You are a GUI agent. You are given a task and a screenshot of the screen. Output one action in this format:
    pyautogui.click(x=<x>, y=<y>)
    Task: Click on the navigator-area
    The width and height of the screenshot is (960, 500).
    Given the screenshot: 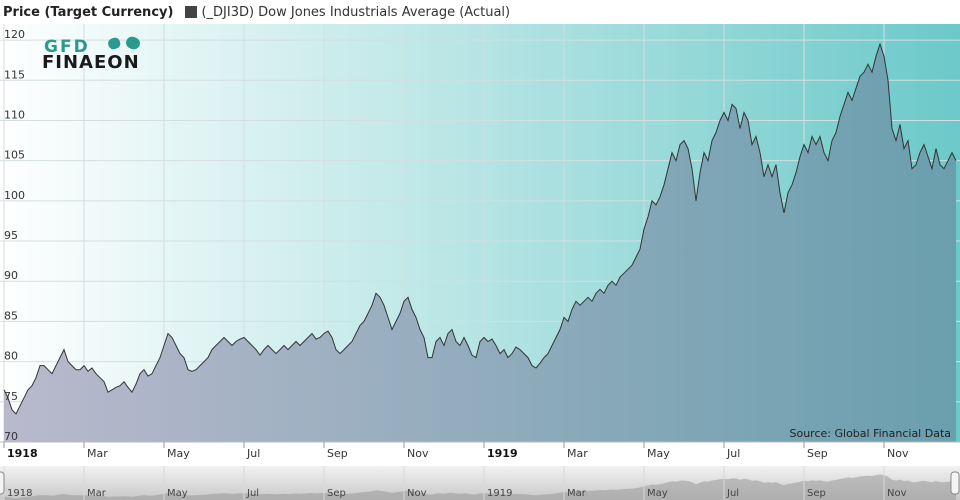 What is the action you would take?
    pyautogui.click(x=480, y=487)
    